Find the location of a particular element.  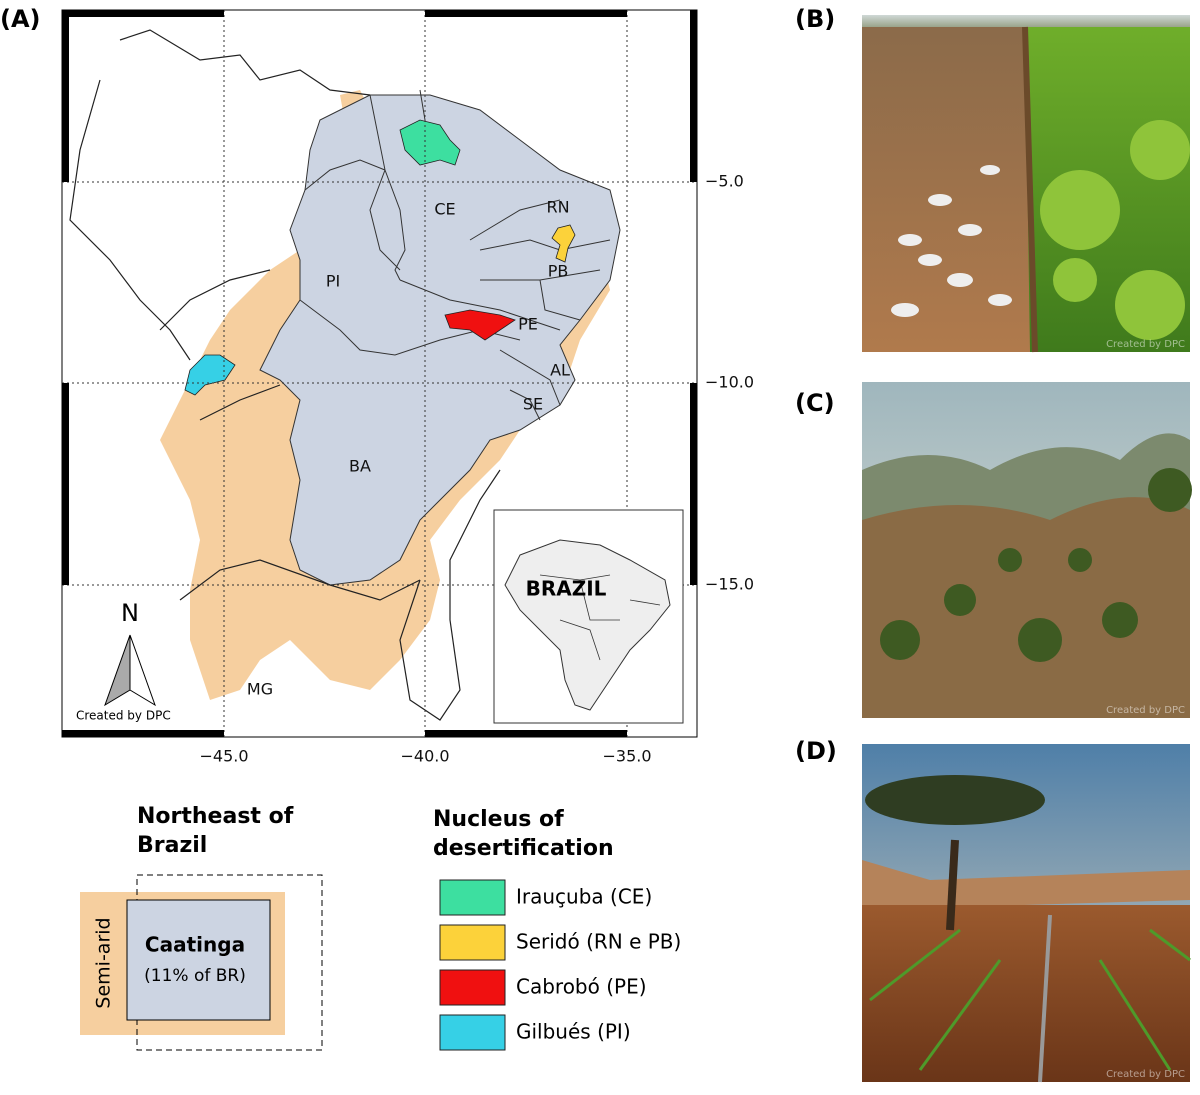

x-tick-label: −45.0 is located at coordinates (223, 756).